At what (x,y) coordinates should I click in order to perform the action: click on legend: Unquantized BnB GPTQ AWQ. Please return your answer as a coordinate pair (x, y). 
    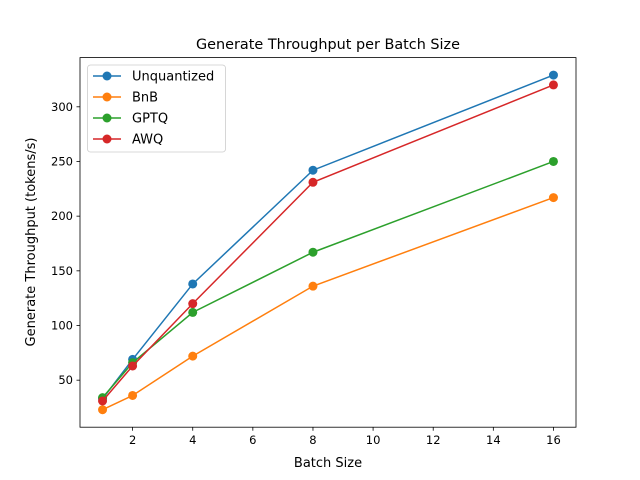
    Looking at the image, I should click on (156, 108).